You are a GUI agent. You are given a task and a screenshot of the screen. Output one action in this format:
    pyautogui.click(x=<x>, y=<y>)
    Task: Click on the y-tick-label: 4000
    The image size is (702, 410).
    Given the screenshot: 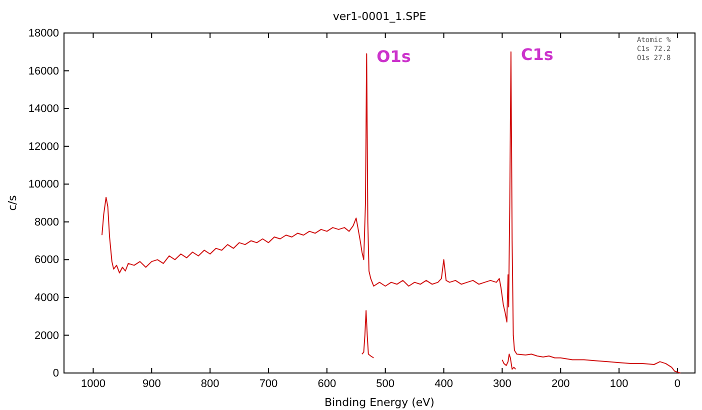 What is the action you would take?
    pyautogui.click(x=46, y=298)
    